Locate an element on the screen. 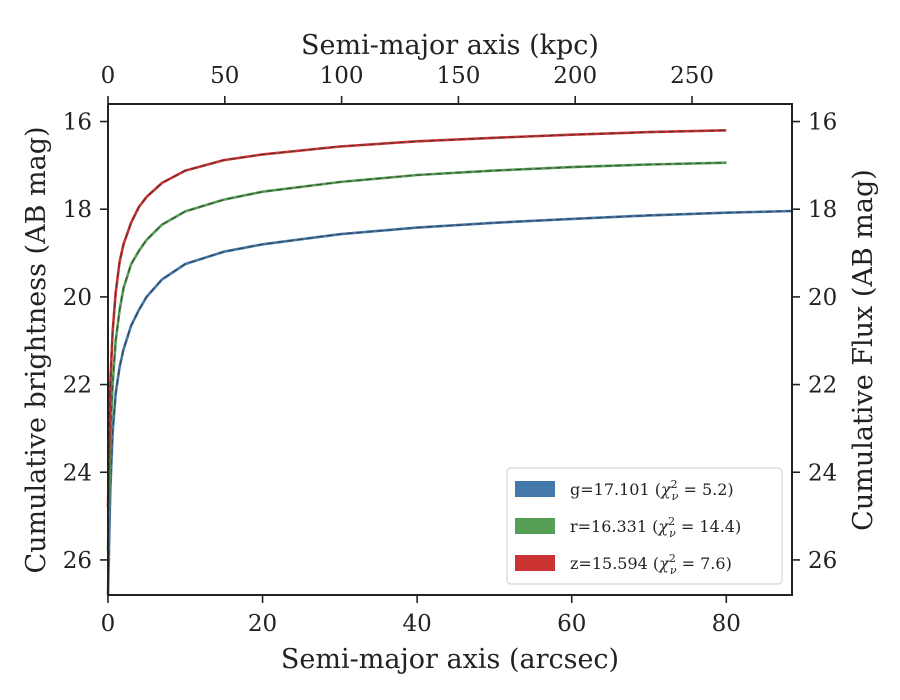 The width and height of the screenshot is (900, 700). legend-label-2: z=15.594 (χ2 ν = 7.6) is located at coordinates (651, 564).